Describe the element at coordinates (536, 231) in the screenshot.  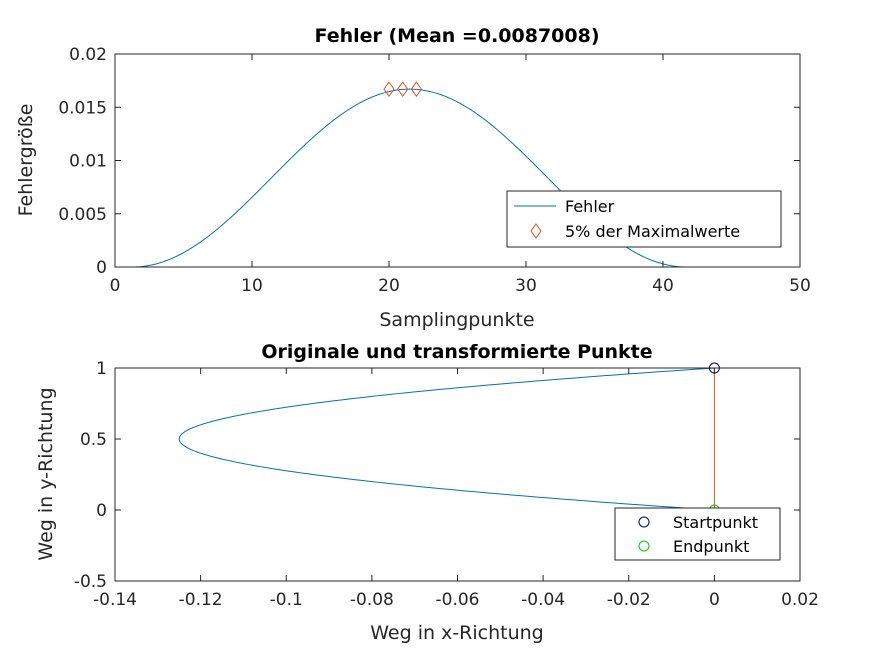
I see `legend-marker-maximalwerte` at that location.